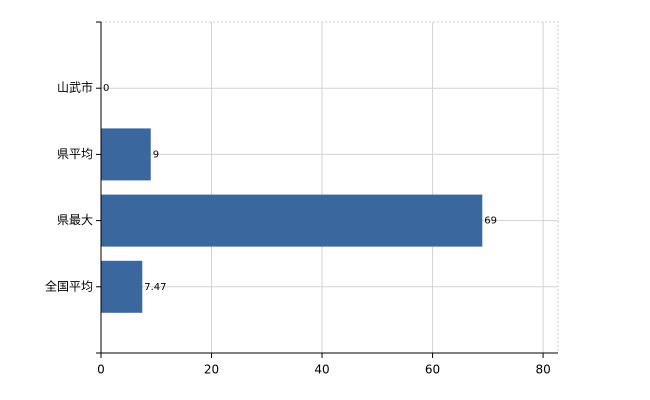 The width and height of the screenshot is (650, 400). What do you see at coordinates (75, 154) in the screenshot?
I see `y-tick-label: 県平均` at bounding box center [75, 154].